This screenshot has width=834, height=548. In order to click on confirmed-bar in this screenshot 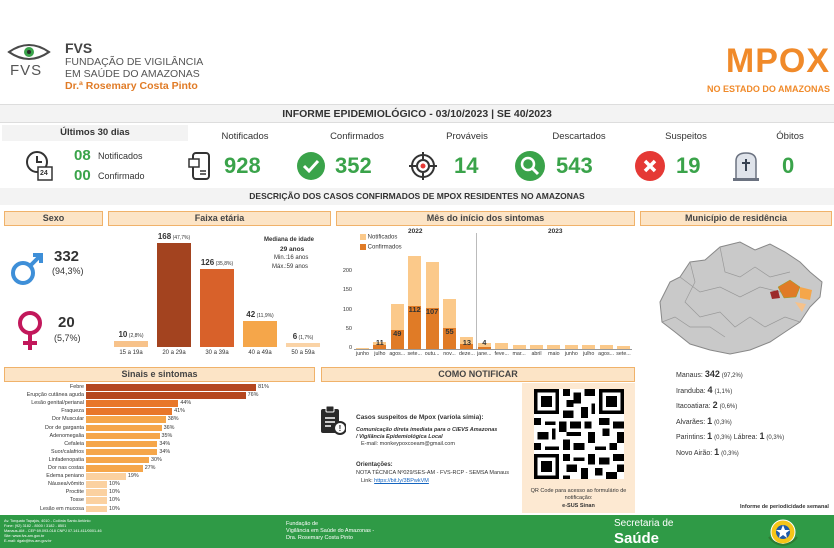, I will do `click(415, 327)`.